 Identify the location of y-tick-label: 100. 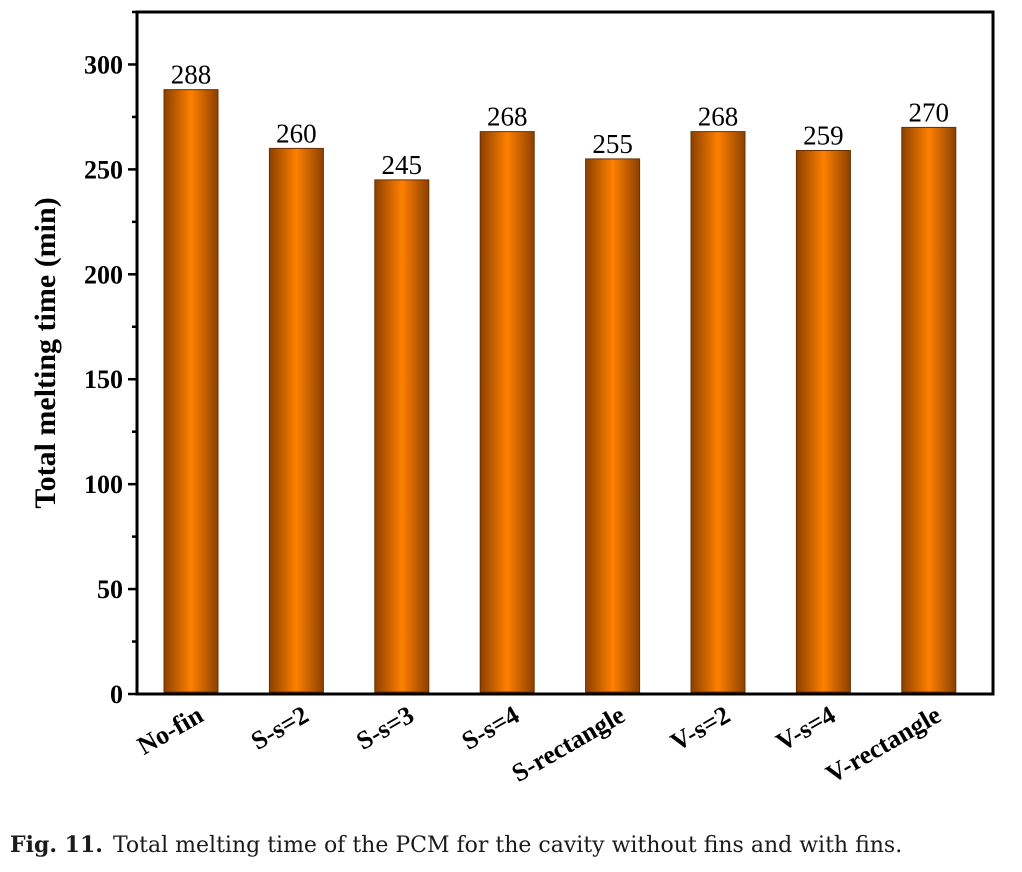
(103, 484).